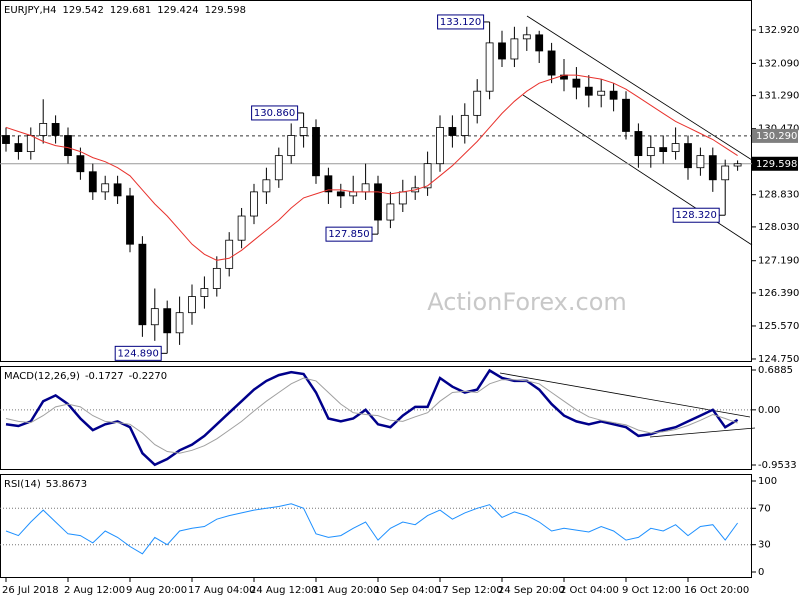 The height and width of the screenshot is (600, 800). Describe the element at coordinates (778, 30) in the screenshot. I see `y-tick-label: 132.920` at that location.